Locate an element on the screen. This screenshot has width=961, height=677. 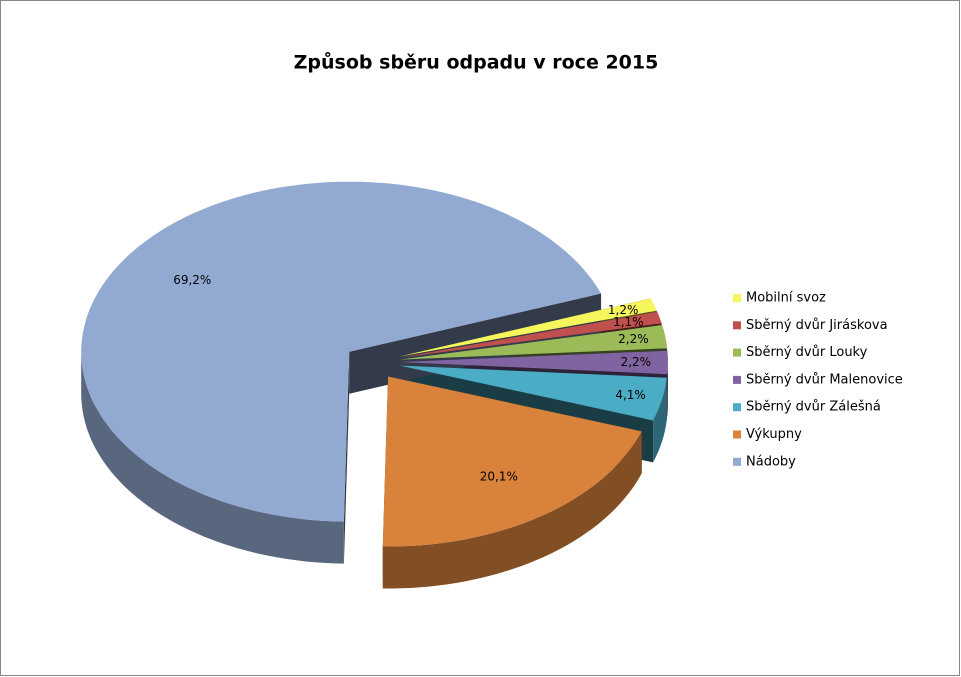
value-label: 20,1% is located at coordinates (499, 476).